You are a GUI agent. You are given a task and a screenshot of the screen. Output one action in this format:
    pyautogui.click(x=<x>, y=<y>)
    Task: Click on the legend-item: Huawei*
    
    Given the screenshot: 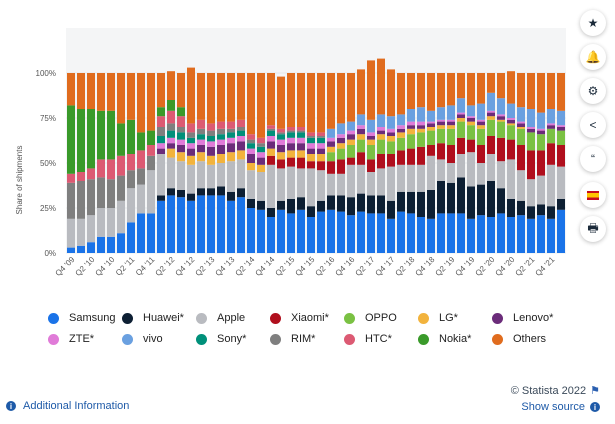 What is the action you would take?
    pyautogui.click(x=153, y=318)
    